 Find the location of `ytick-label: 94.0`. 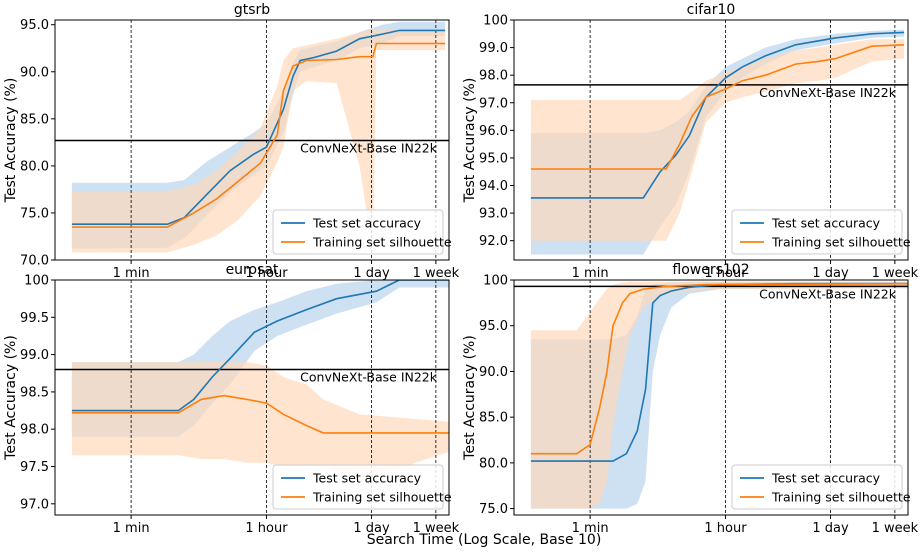

ytick-label: 94.0 is located at coordinates (493, 186).